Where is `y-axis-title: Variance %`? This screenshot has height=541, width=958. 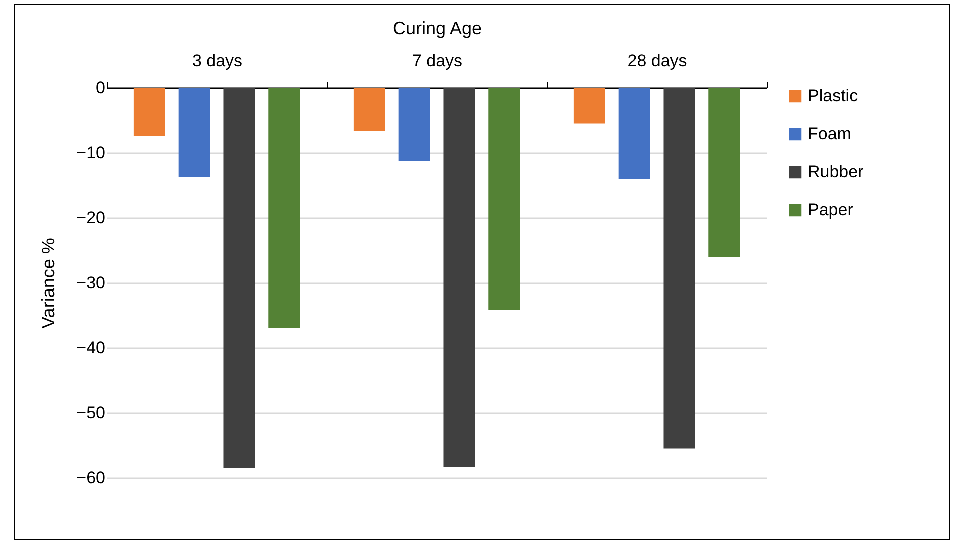
y-axis-title: Variance % is located at coordinates (48, 283).